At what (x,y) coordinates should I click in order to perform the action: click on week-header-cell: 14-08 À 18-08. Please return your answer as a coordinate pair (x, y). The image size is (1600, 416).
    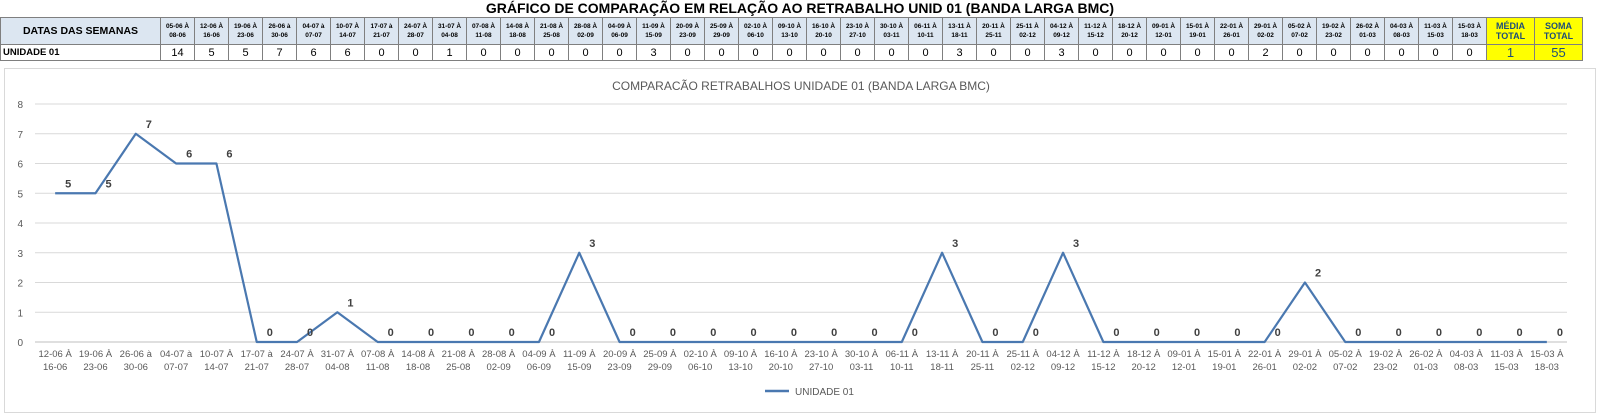
    Looking at the image, I should click on (517, 31).